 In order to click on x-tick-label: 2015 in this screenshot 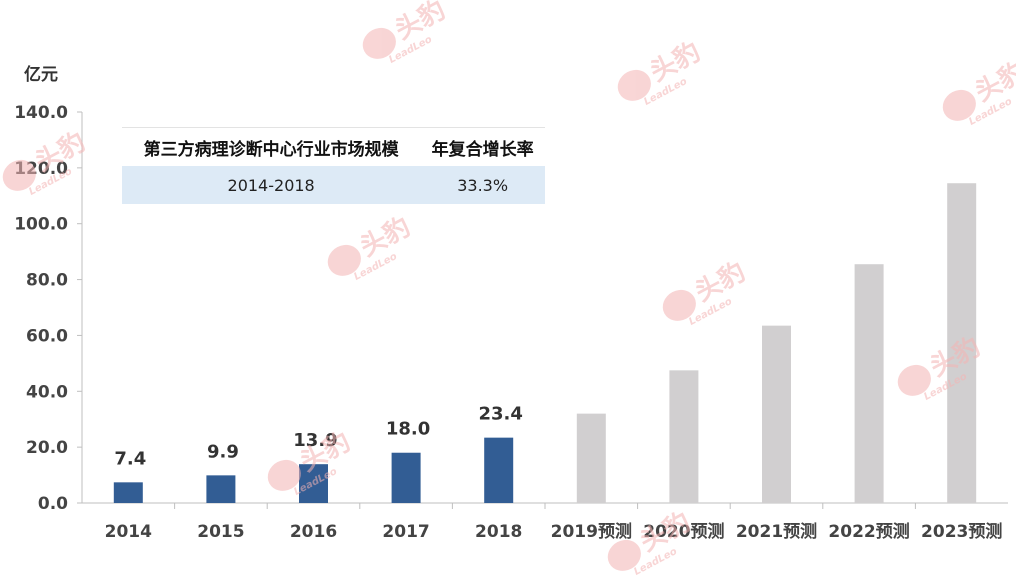, I will do `click(220, 532)`.